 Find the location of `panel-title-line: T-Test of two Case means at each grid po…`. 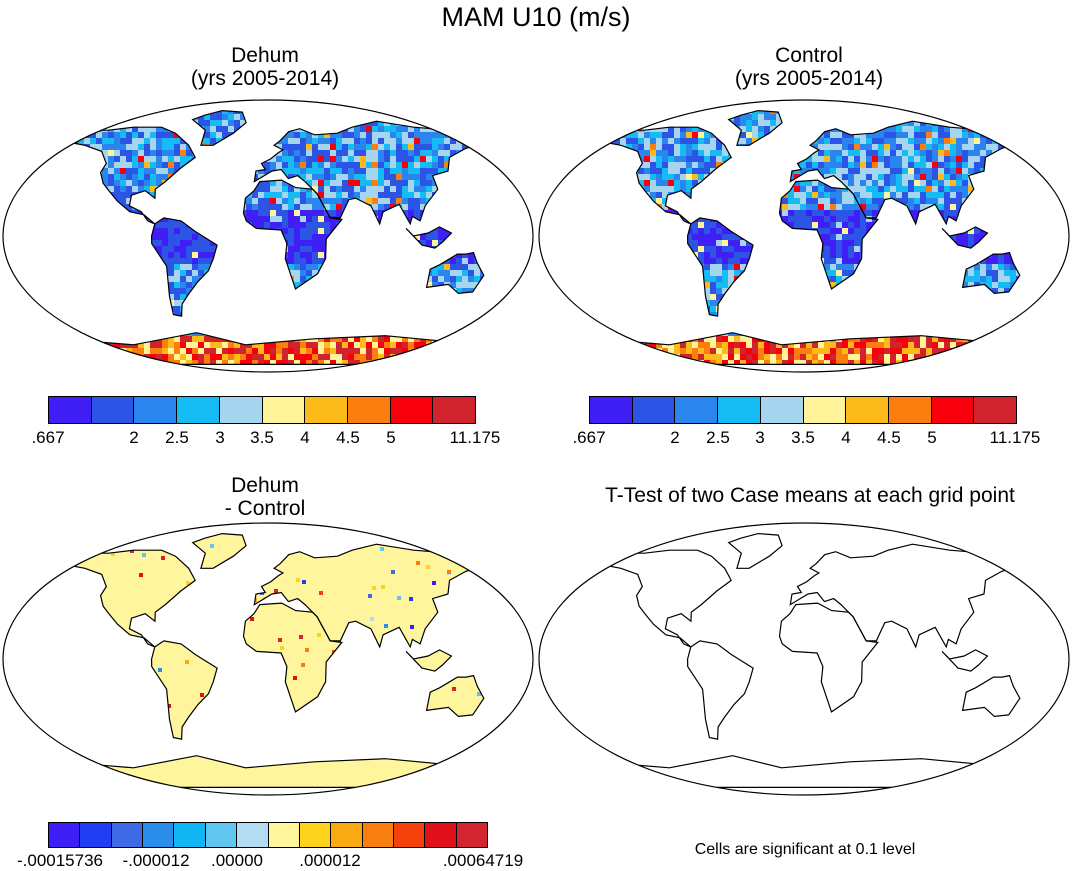

panel-title-line: T-Test of two Case means at each grid po… is located at coordinates (810, 495).